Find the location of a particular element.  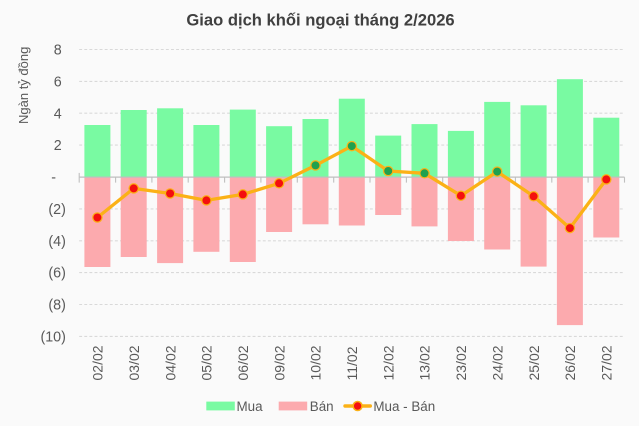

svg-text: 24/02 is located at coordinates (497, 362).